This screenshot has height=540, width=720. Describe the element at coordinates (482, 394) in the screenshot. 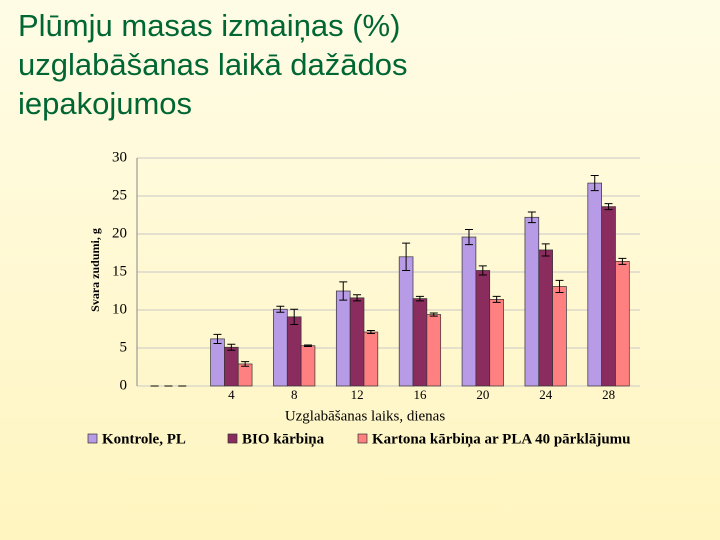

I see `x-tick-label: 20` at that location.